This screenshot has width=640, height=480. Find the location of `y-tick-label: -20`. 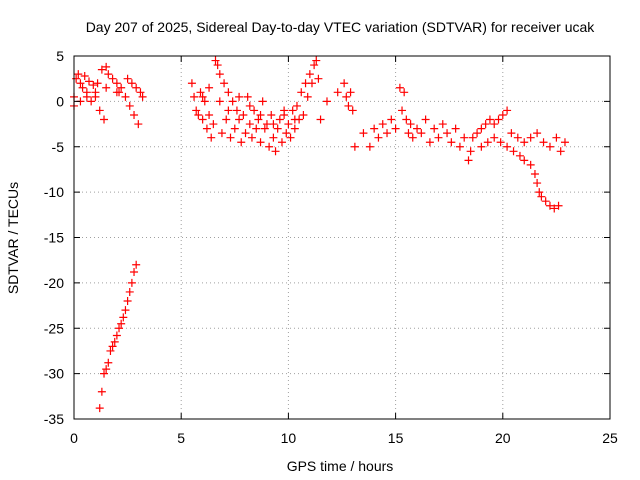

y-tick-label: -20 is located at coordinates (54, 283).